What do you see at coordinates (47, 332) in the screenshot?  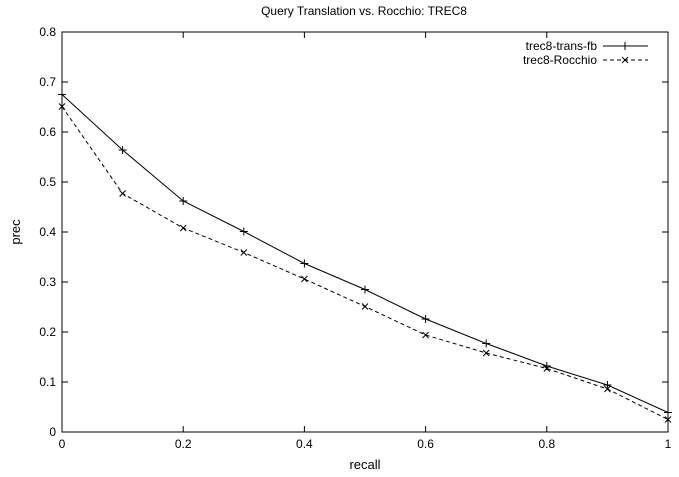 I see `y-tick-label: 0.2` at bounding box center [47, 332].